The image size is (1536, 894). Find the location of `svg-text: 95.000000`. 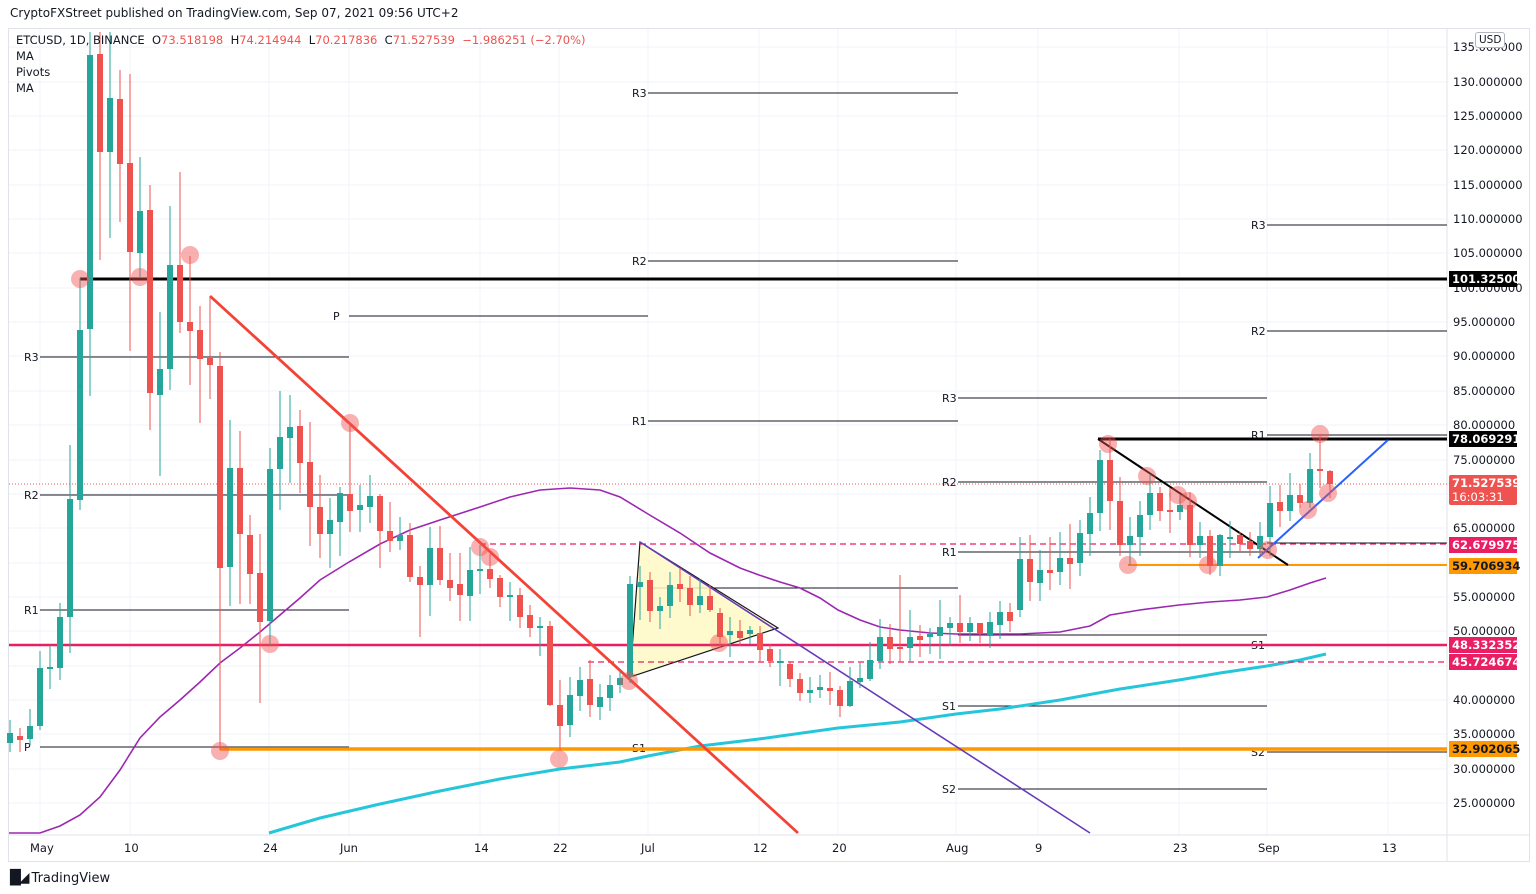

svg-text: 95.000000 is located at coordinates (1484, 322).